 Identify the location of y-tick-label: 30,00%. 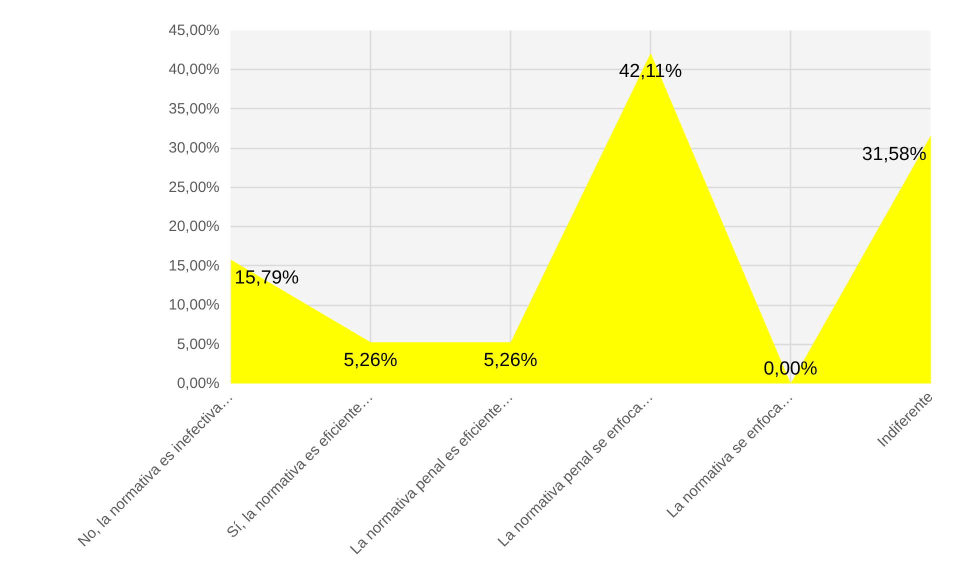
(194, 148).